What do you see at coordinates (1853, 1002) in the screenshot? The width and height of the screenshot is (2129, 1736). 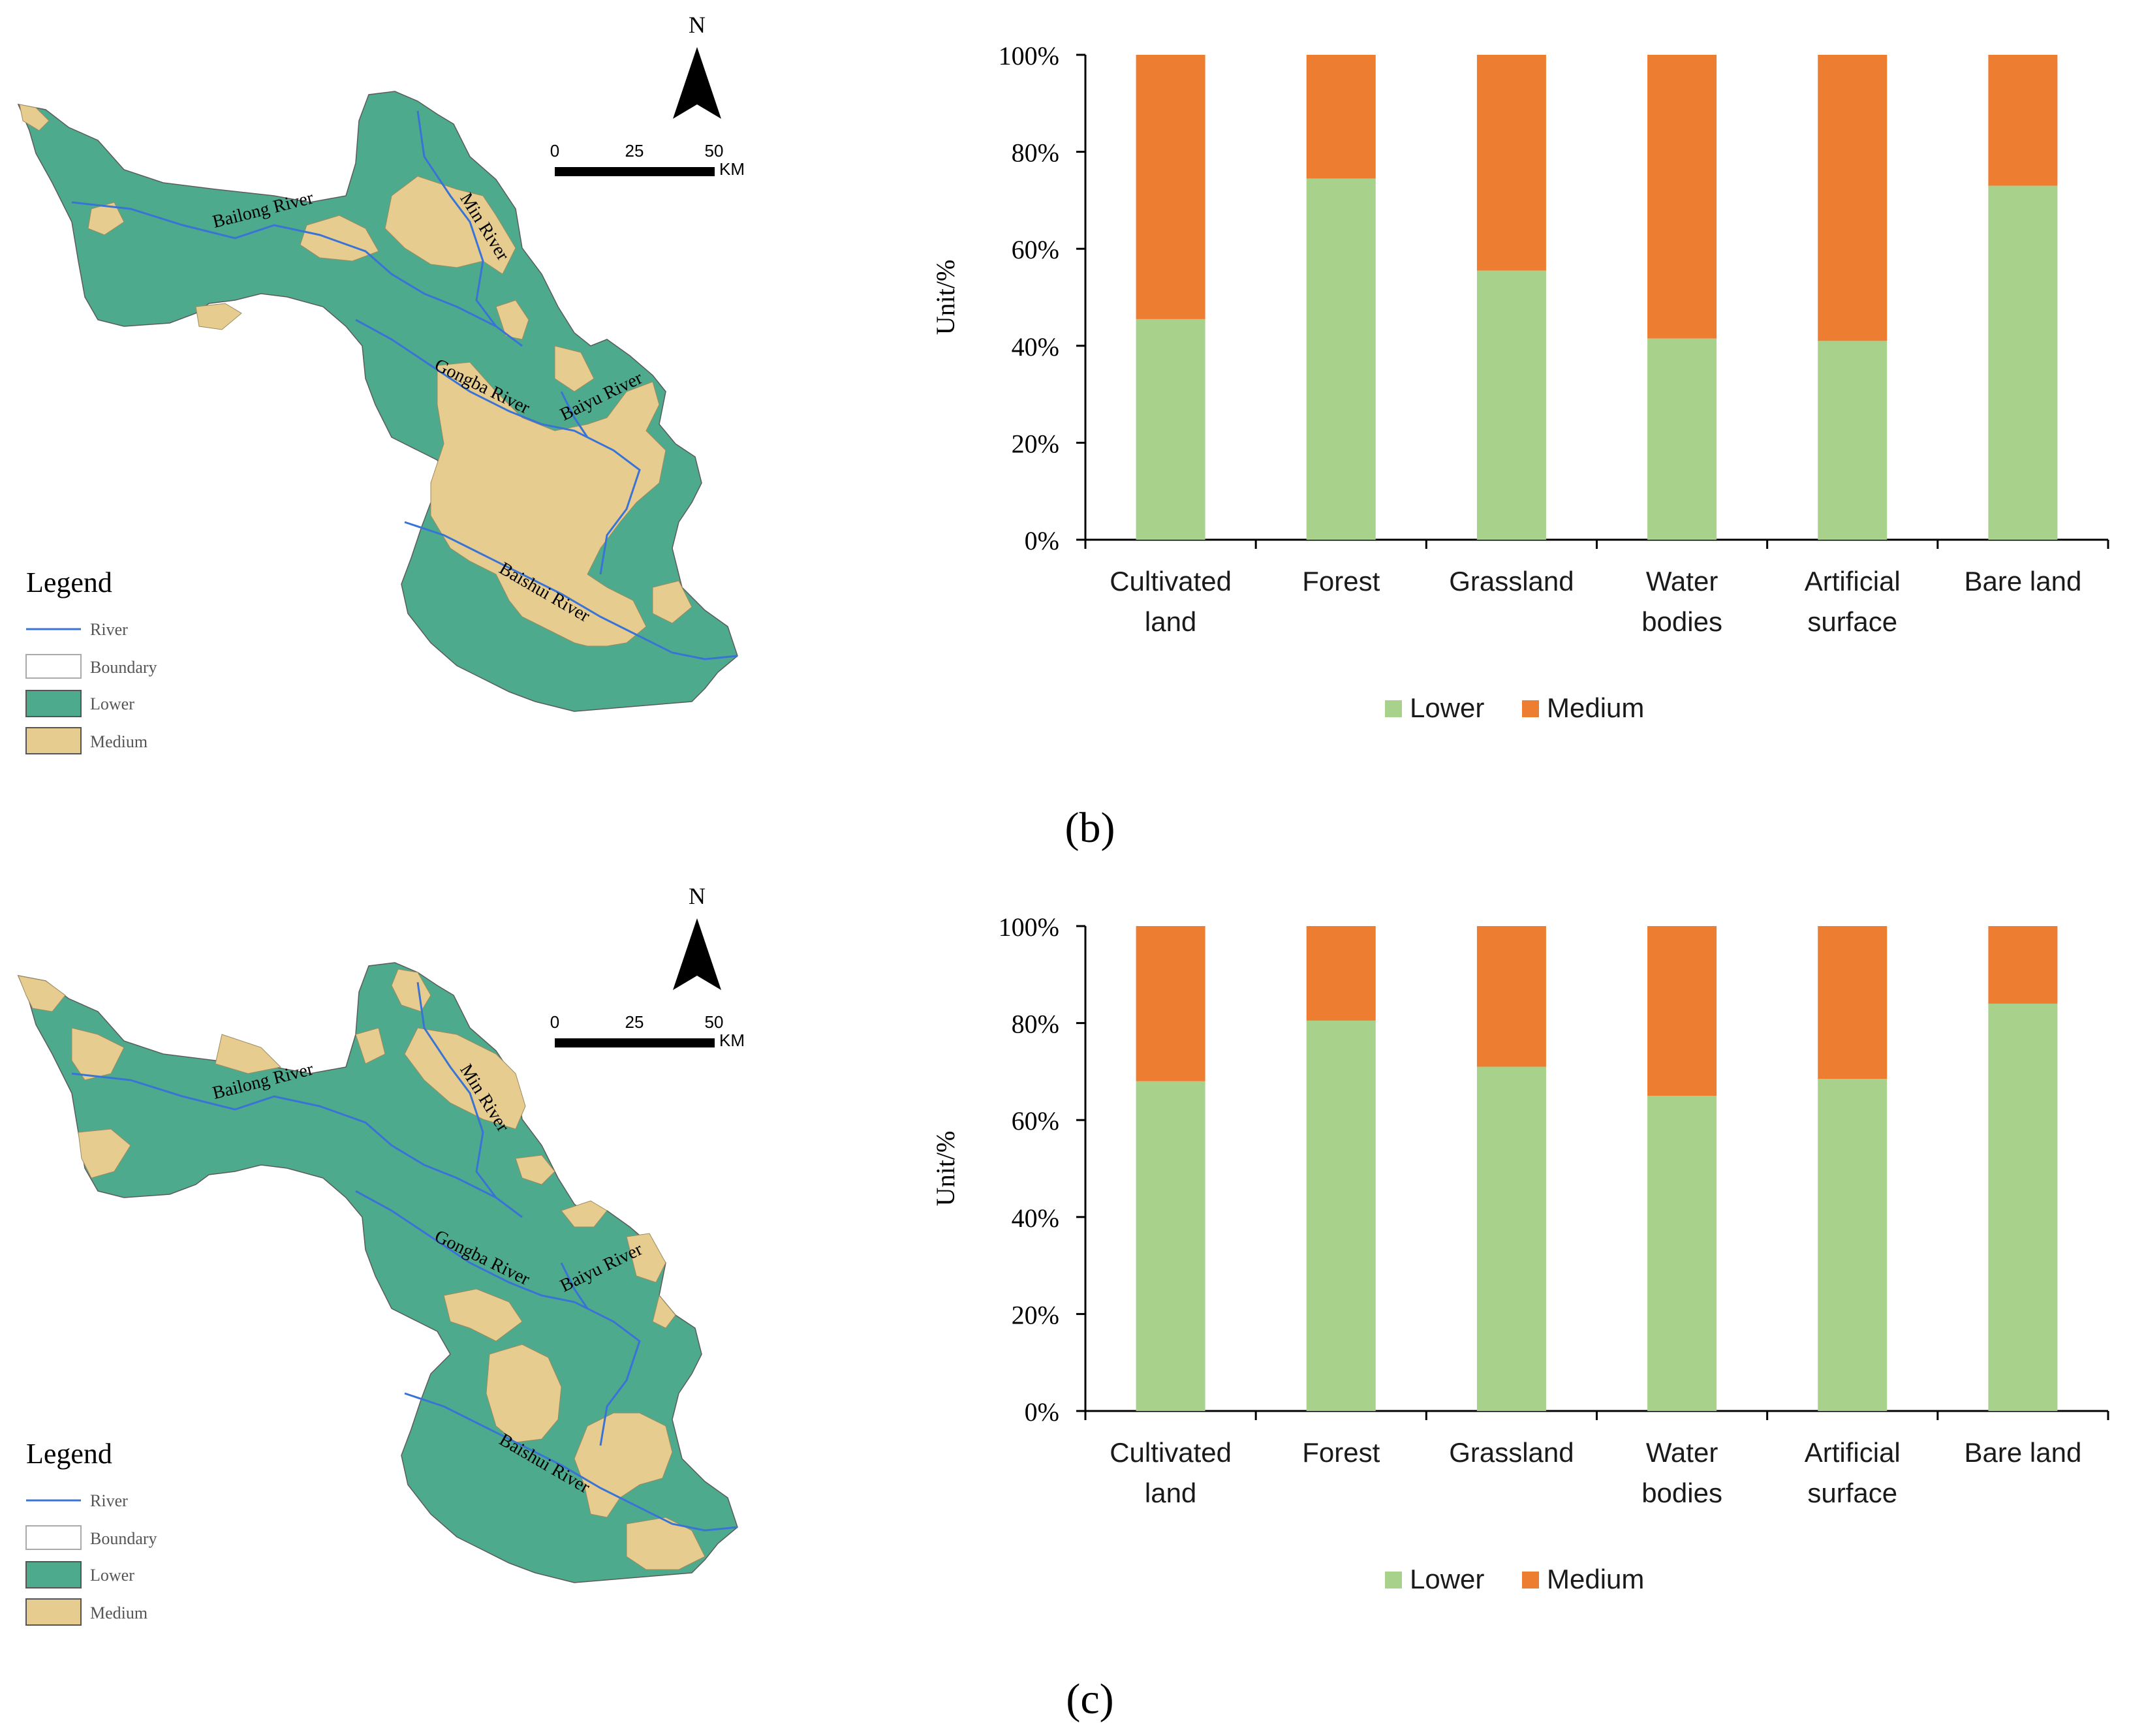 I see `bar-medium-artificial-surface` at bounding box center [1853, 1002].